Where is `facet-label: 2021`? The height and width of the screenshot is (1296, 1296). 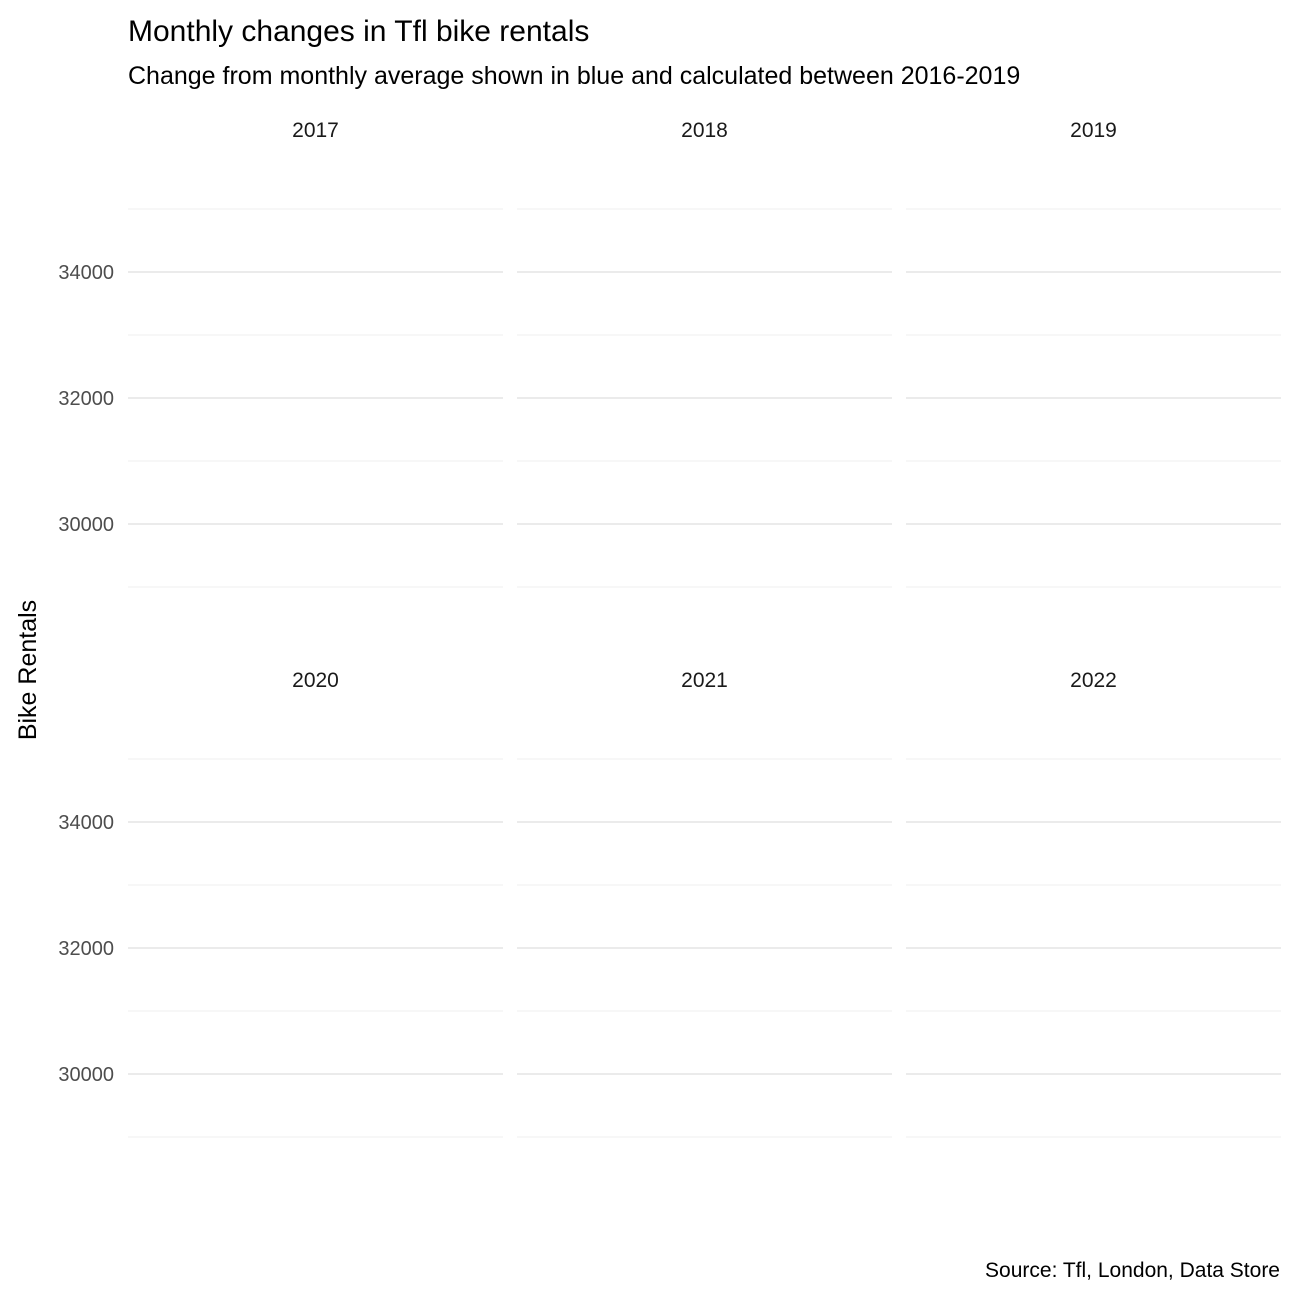
facet-label: 2021 is located at coordinates (704, 680).